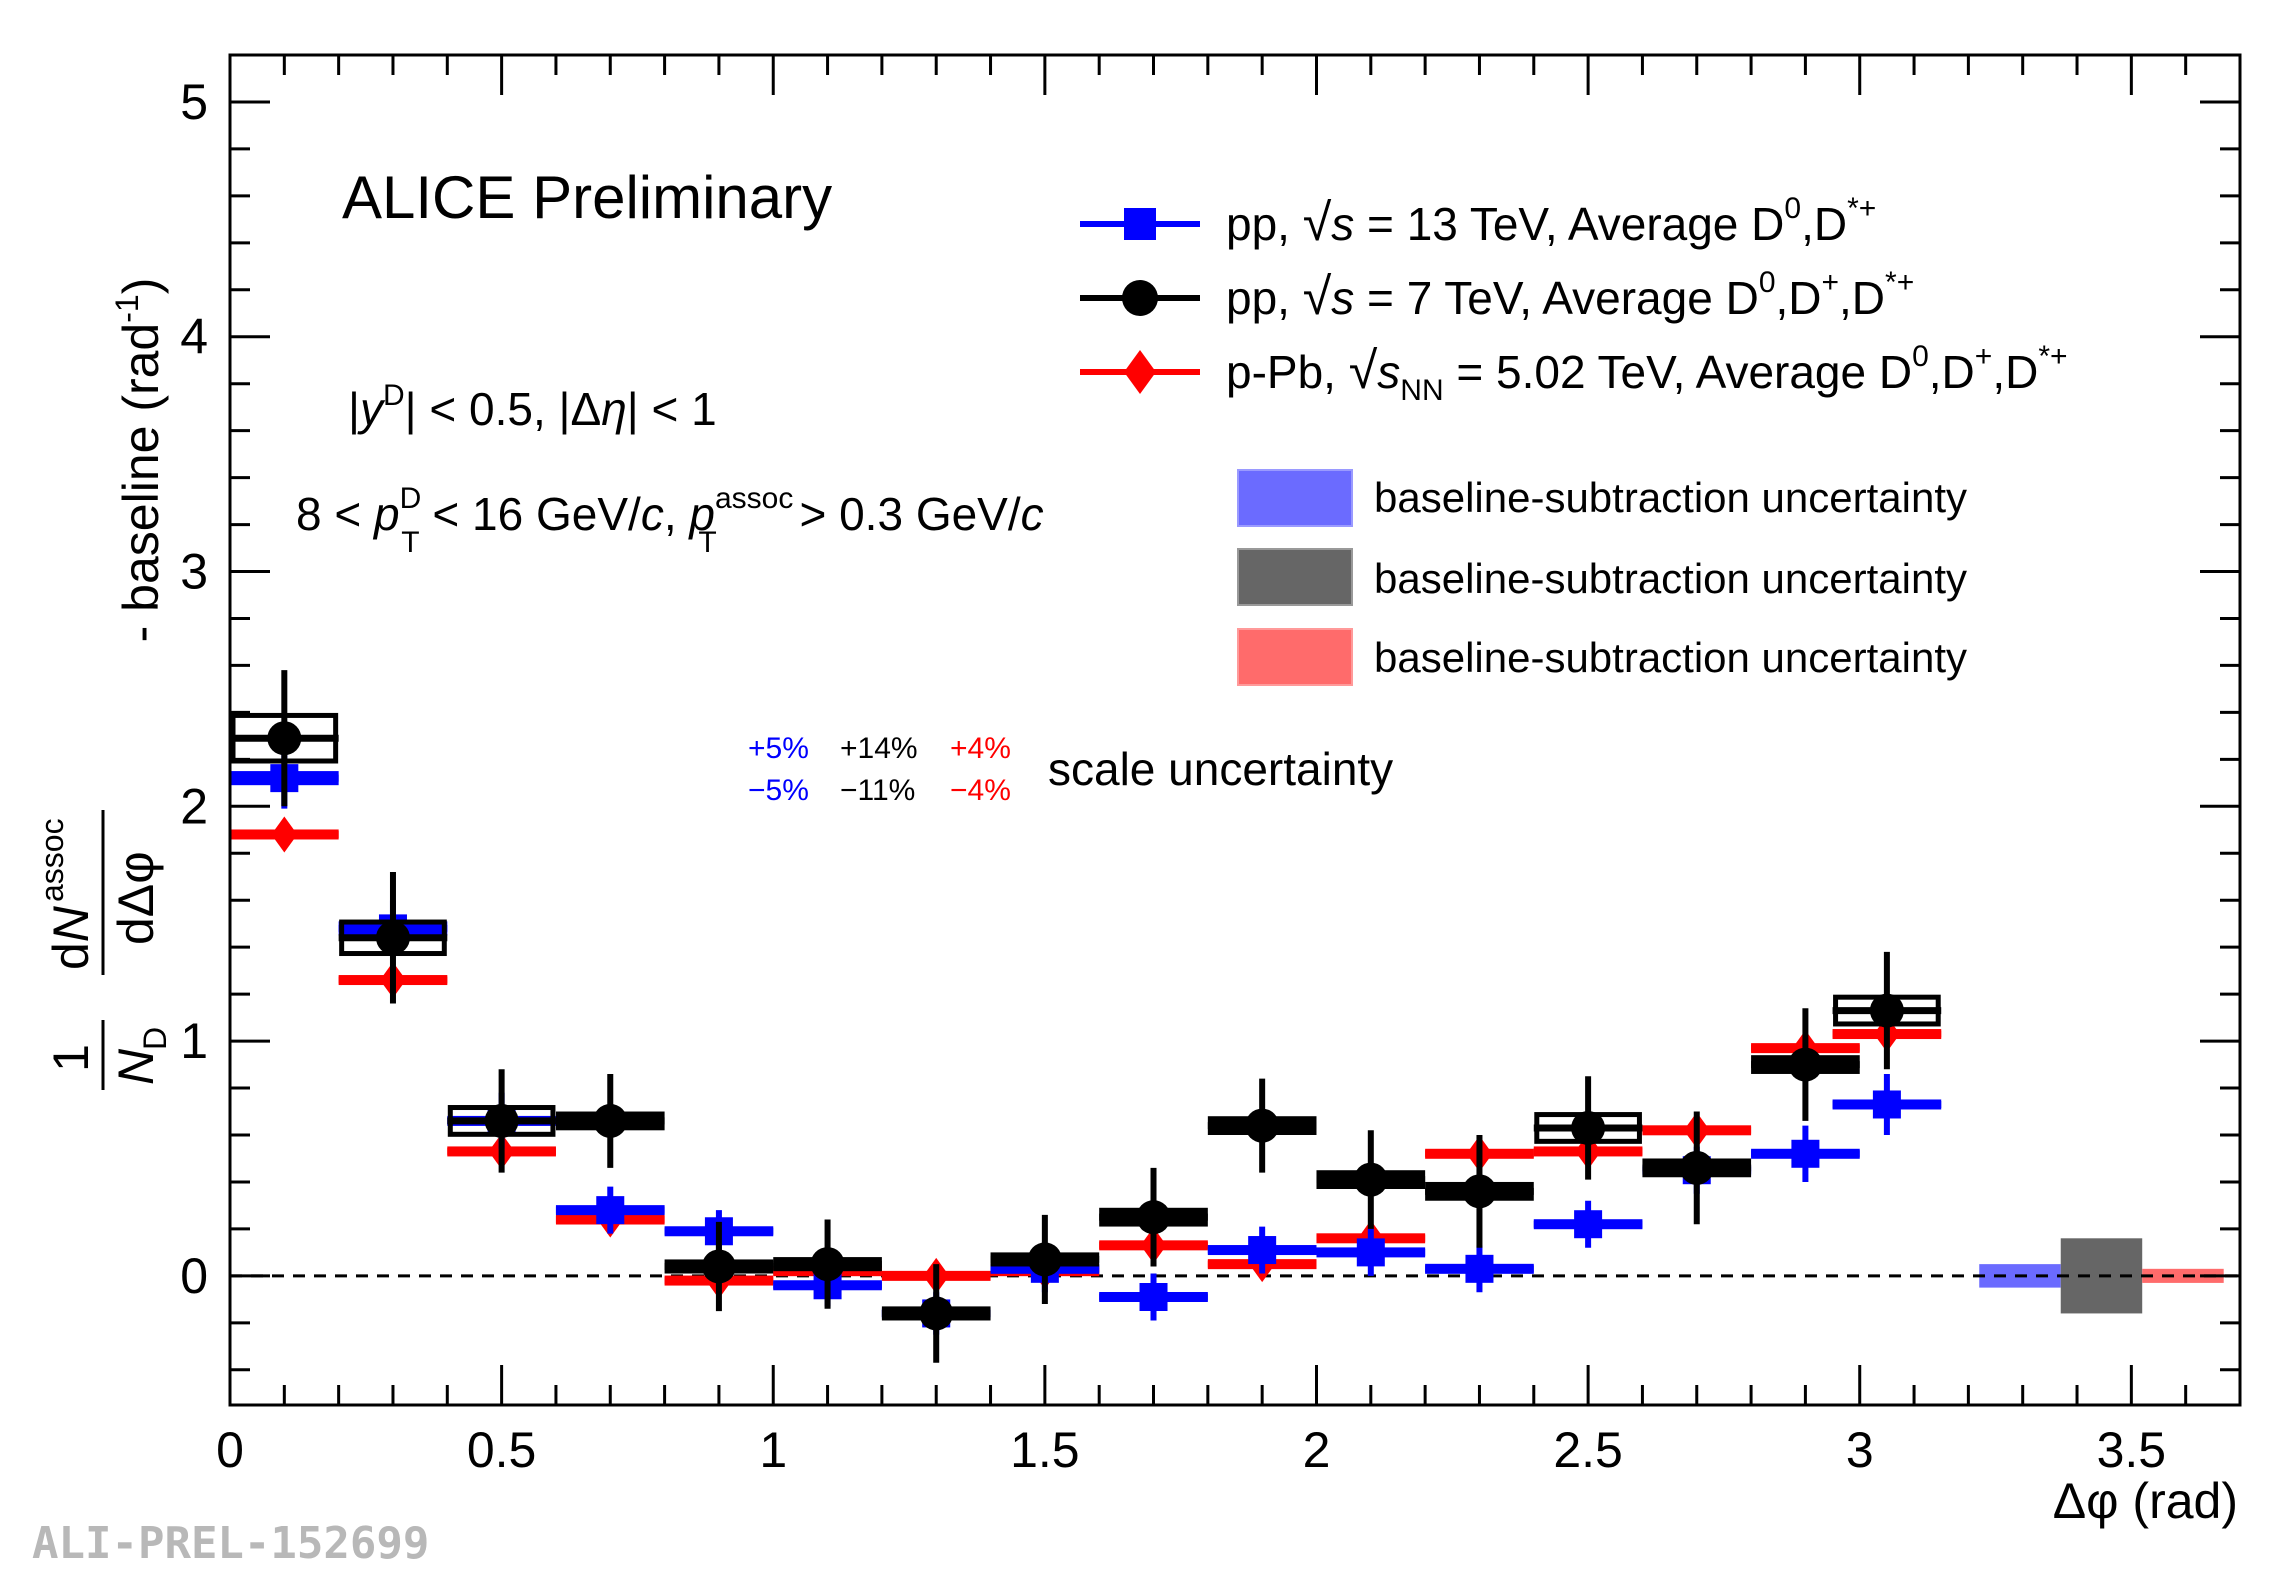 This screenshot has height=1590, width=2271. What do you see at coordinates (1556, 298) in the screenshot?
I see `leg1-b: = 7 TeV, Average D` at bounding box center [1556, 298].